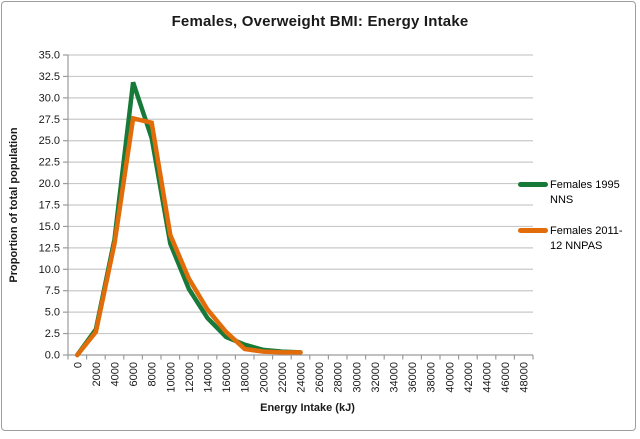 This screenshot has width=640, height=439. Describe the element at coordinates (49, 248) in the screenshot. I see `y-tick-label: 12.5` at that location.